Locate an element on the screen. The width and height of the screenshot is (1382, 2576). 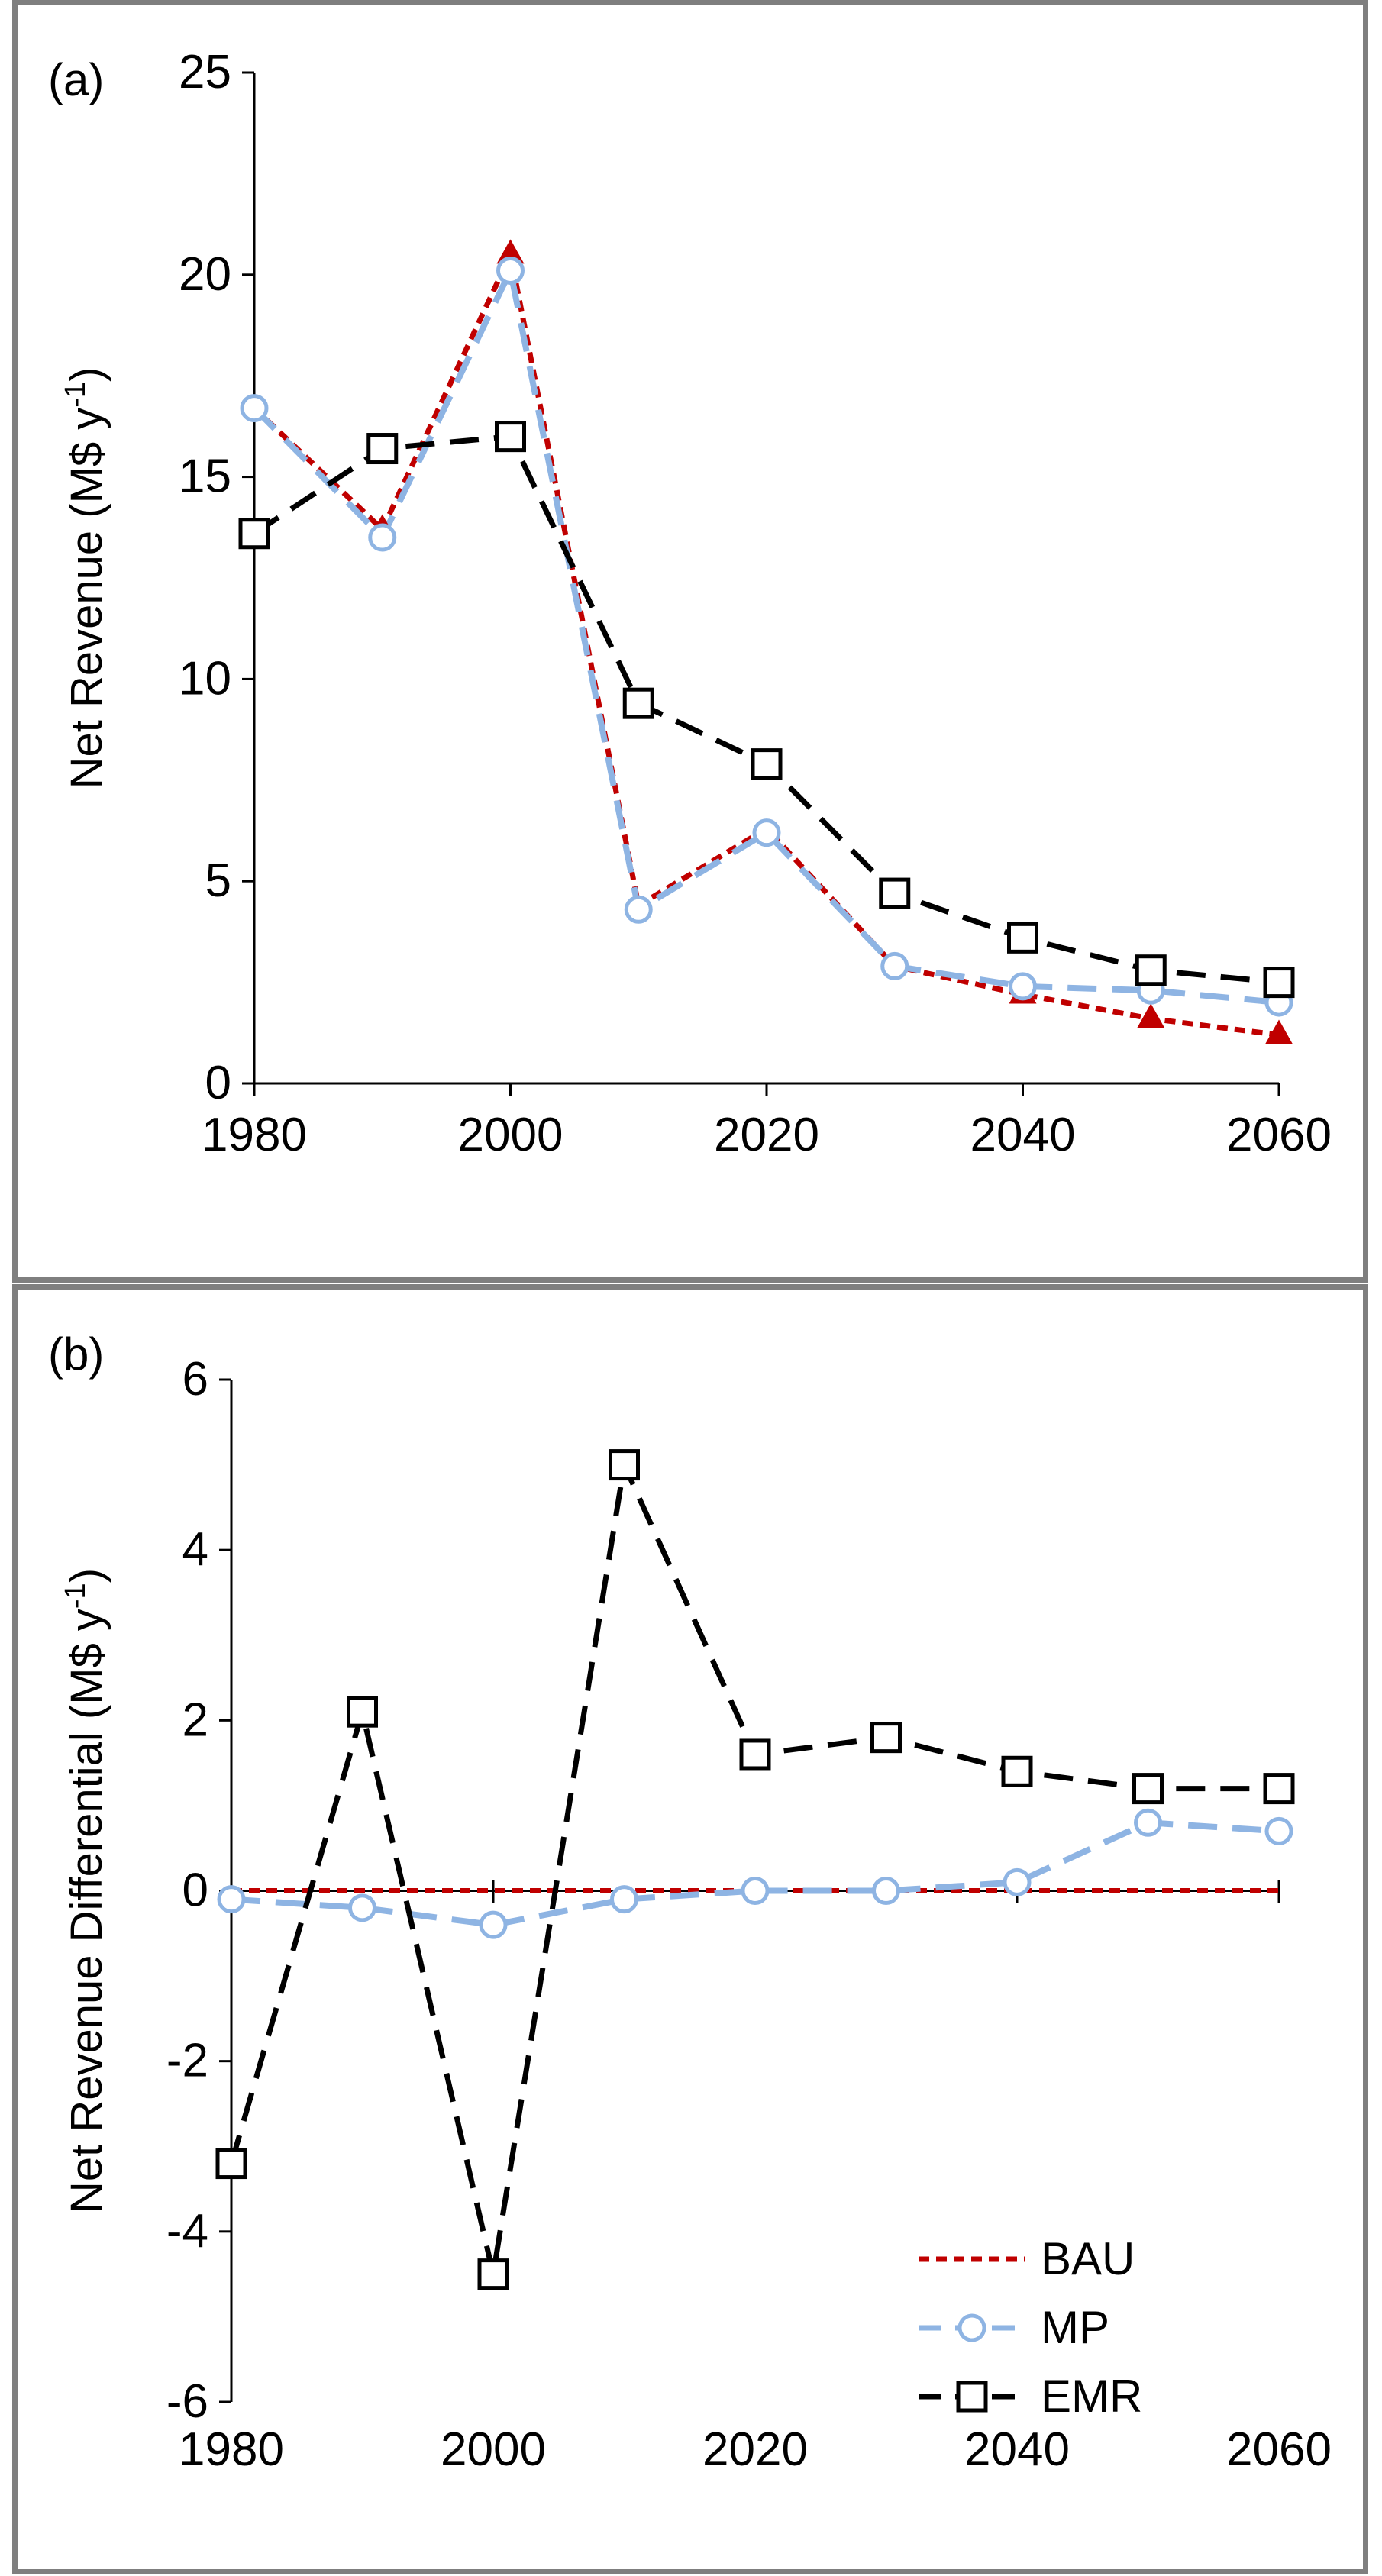
y-tick-label: -2 is located at coordinates (187, 2061).